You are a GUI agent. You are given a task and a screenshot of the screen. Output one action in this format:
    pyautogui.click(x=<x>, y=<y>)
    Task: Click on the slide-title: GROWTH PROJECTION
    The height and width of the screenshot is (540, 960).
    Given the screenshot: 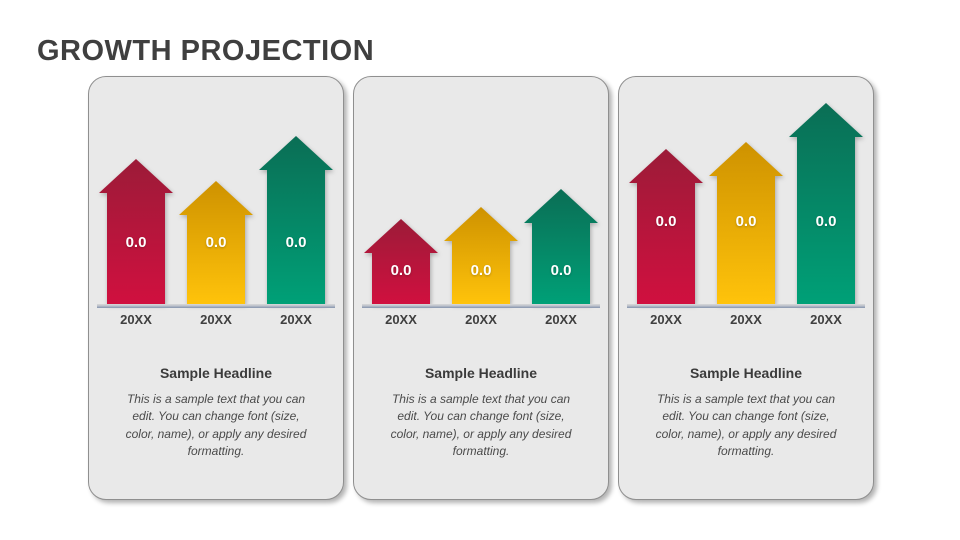 What is the action you would take?
    pyautogui.click(x=206, y=51)
    